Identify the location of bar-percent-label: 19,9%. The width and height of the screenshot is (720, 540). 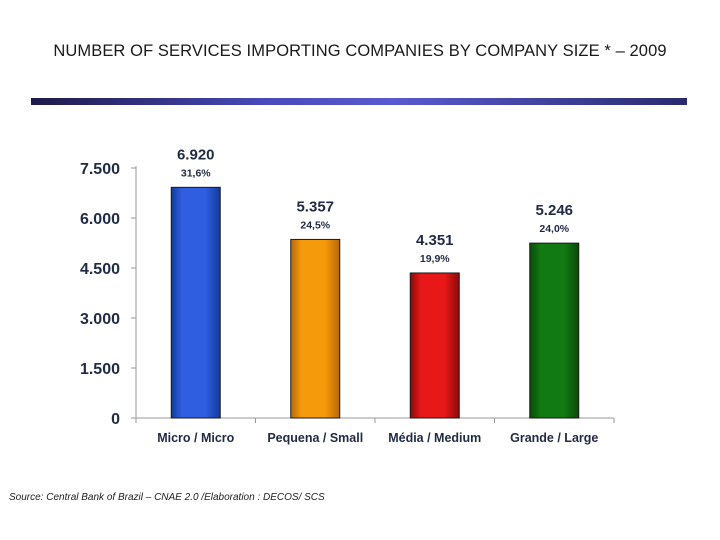
(435, 259).